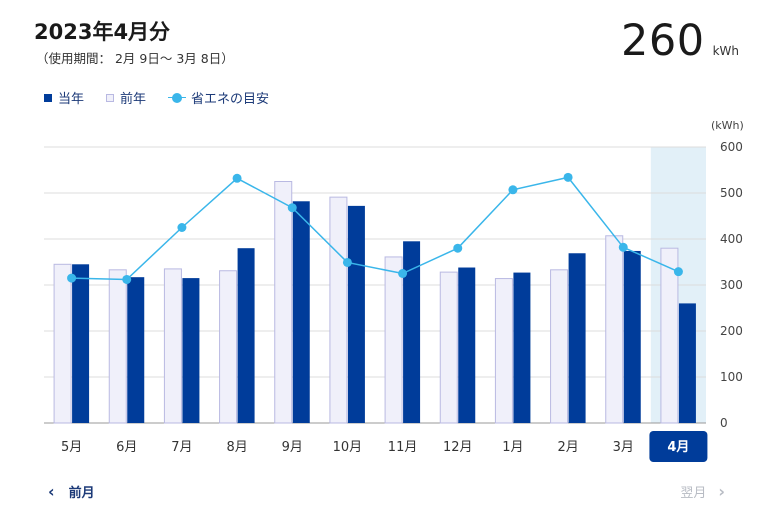 The image size is (757, 520). I want to click on total-usage: 260 kWh, so click(680, 41).